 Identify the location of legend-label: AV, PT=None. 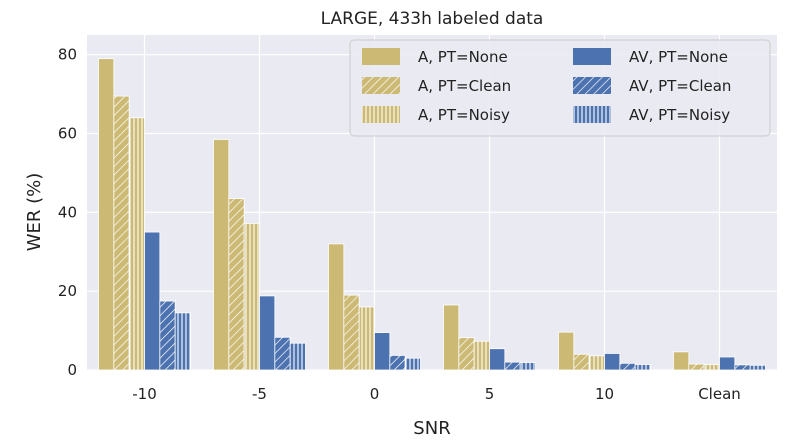
(678, 57).